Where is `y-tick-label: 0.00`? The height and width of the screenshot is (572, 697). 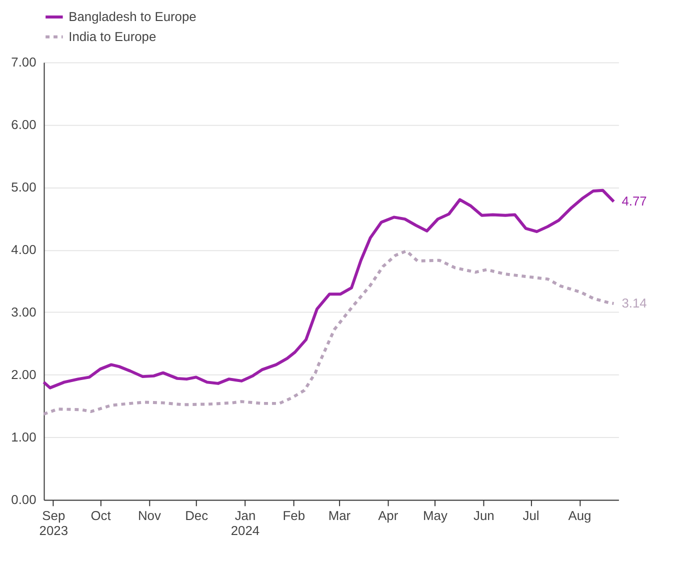
y-tick-label: 0.00 is located at coordinates (23, 500).